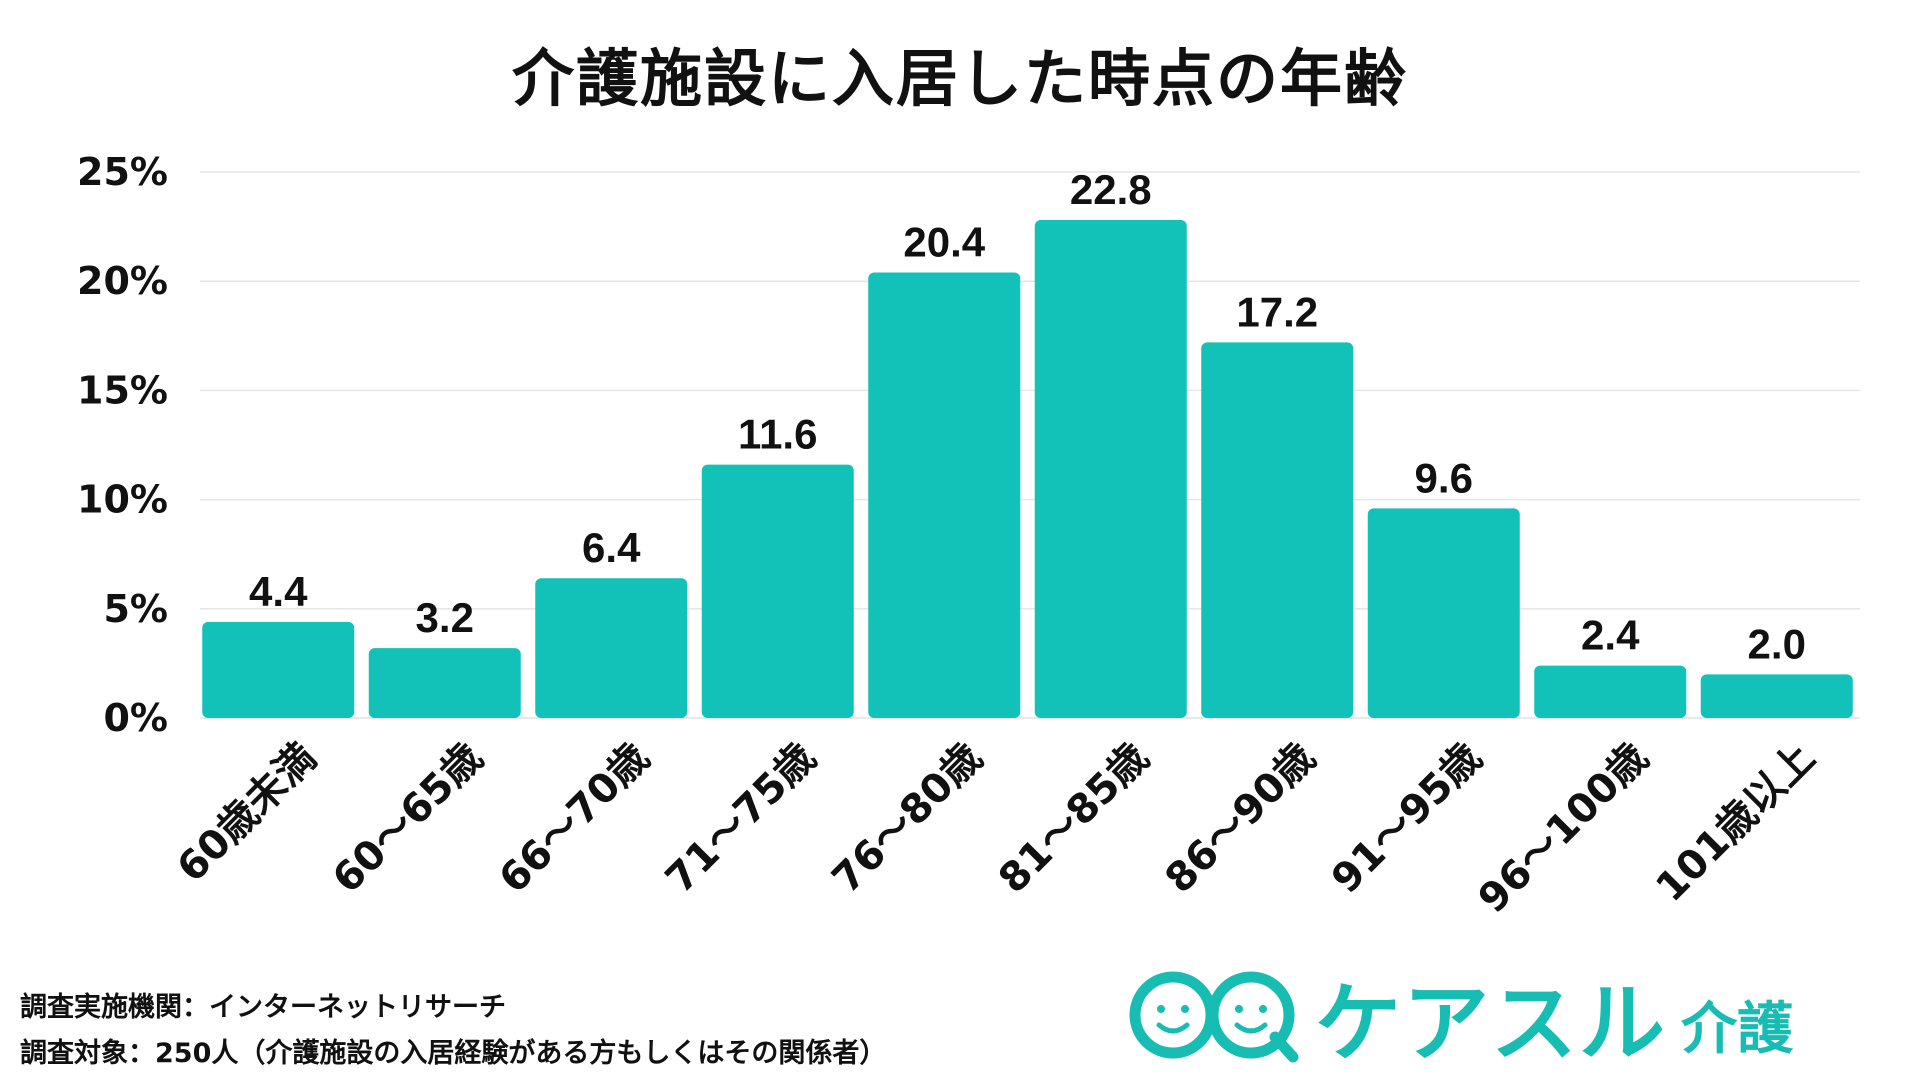  Describe the element at coordinates (135, 609) in the screenshot. I see `y-tick-label: 5%` at that location.